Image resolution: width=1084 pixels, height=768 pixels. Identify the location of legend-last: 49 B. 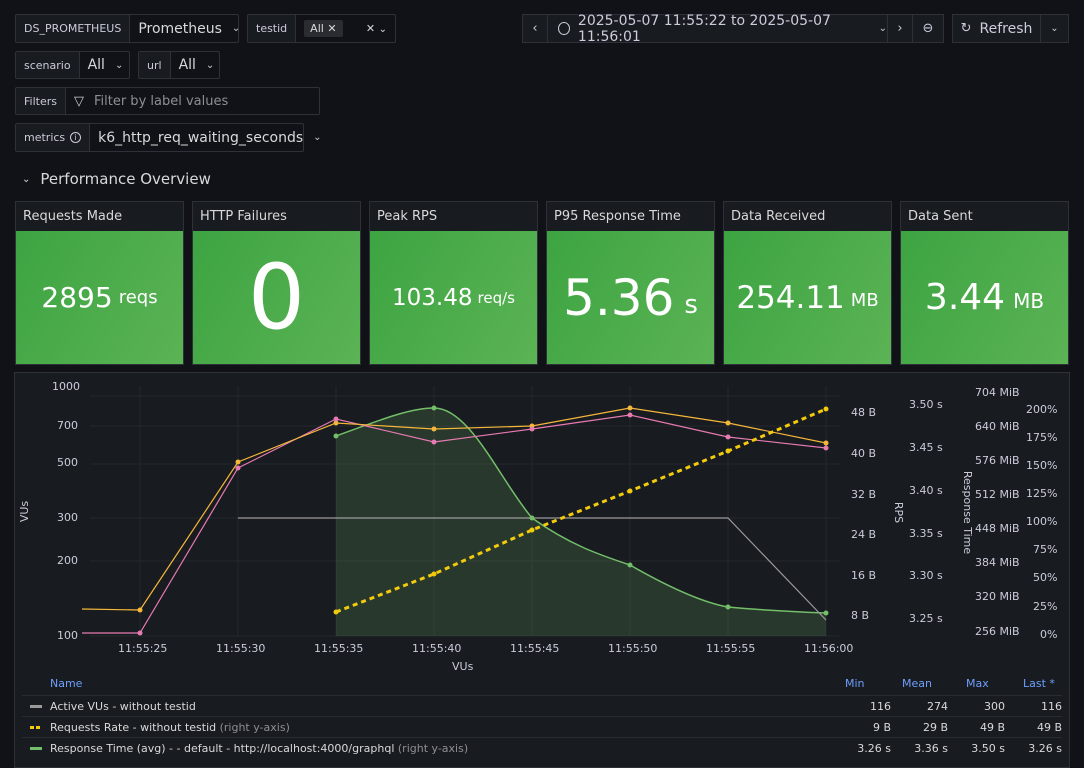
(1049, 727).